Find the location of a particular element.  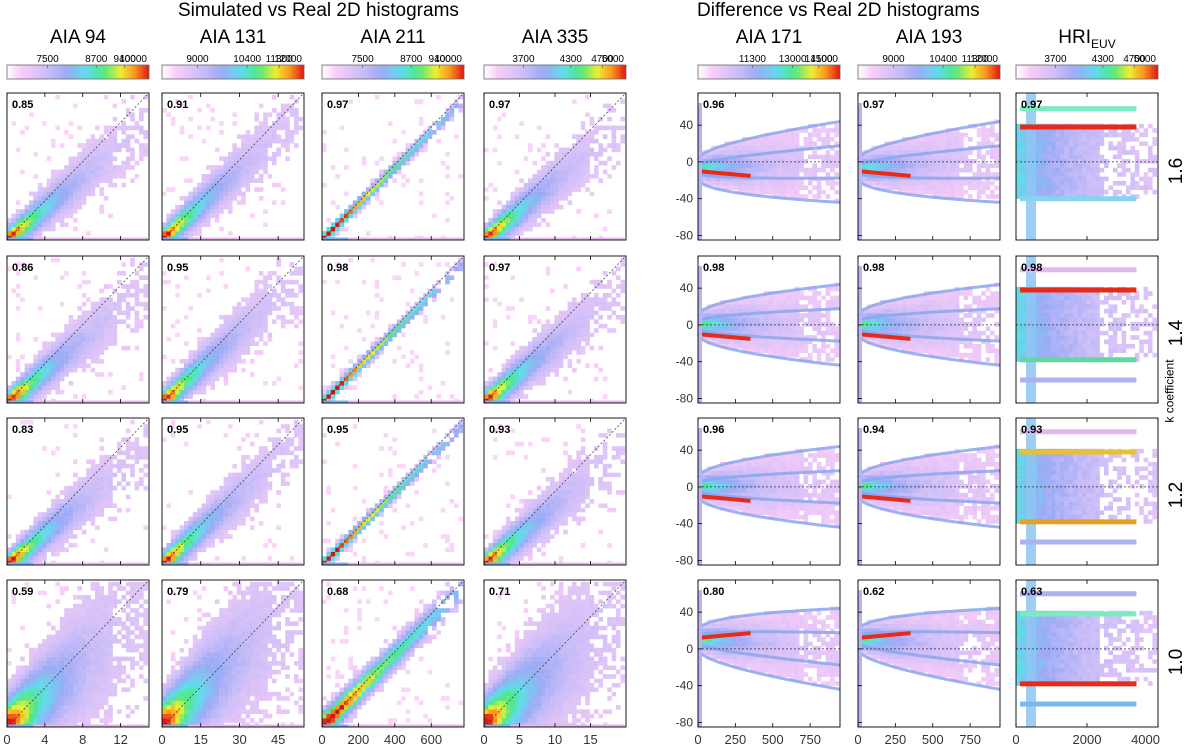

x-tick-label: 8 is located at coordinates (82, 738).